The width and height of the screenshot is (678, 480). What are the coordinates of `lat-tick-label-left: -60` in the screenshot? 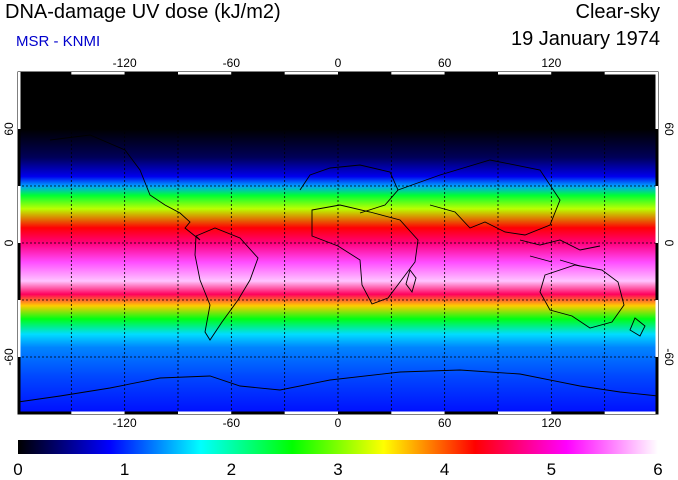 It's located at (9, 357).